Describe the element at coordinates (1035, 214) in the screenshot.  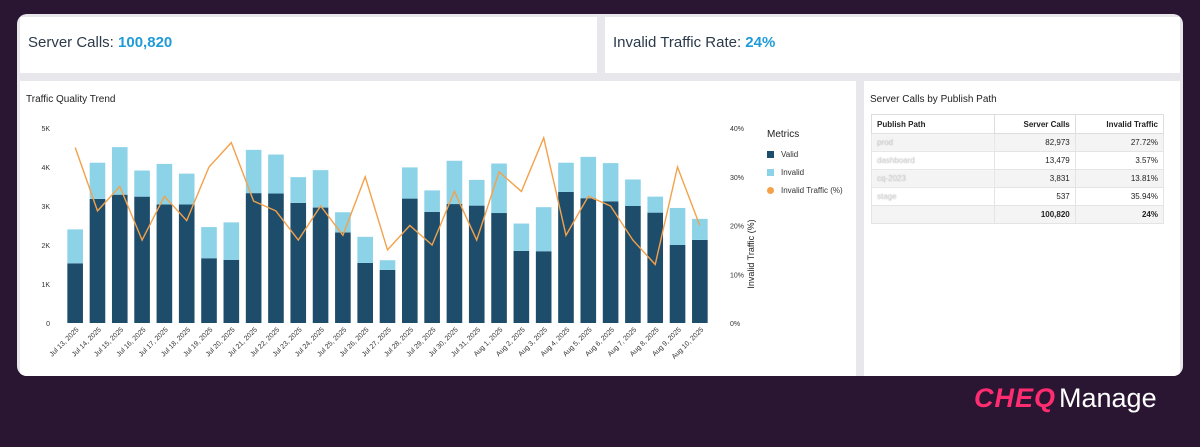
I see `total-server-calls-cell: 100,820` at that location.